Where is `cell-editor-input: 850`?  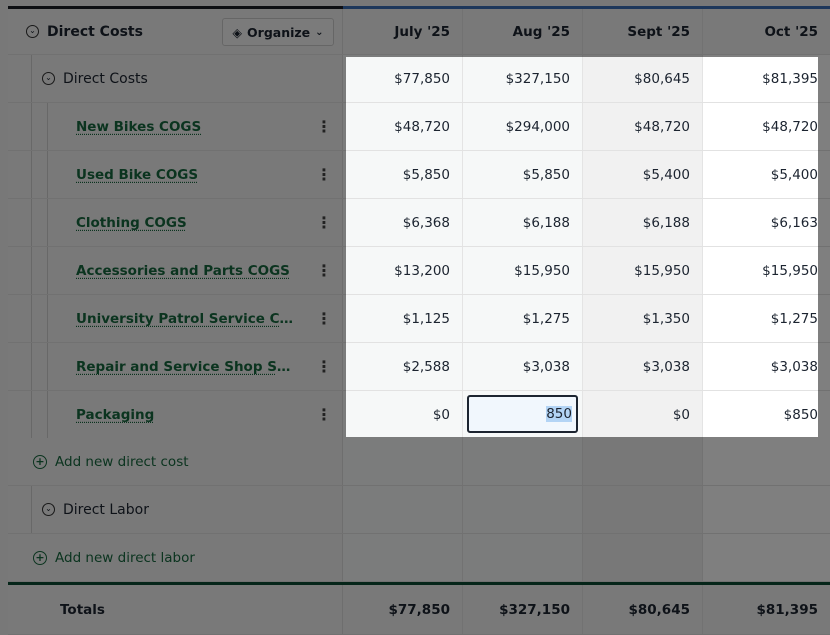 cell-editor-input: 850 is located at coordinates (522, 414).